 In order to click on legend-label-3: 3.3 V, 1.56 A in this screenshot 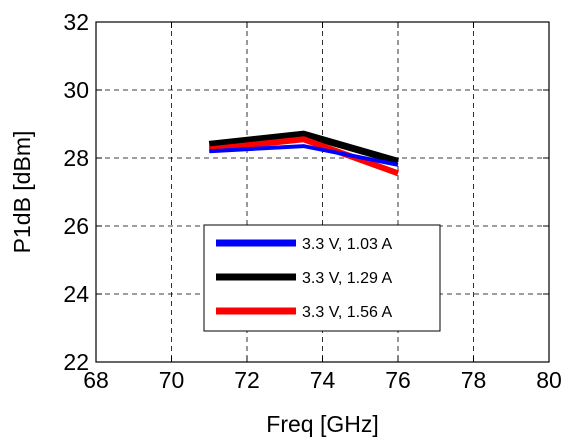, I will do `click(347, 312)`.